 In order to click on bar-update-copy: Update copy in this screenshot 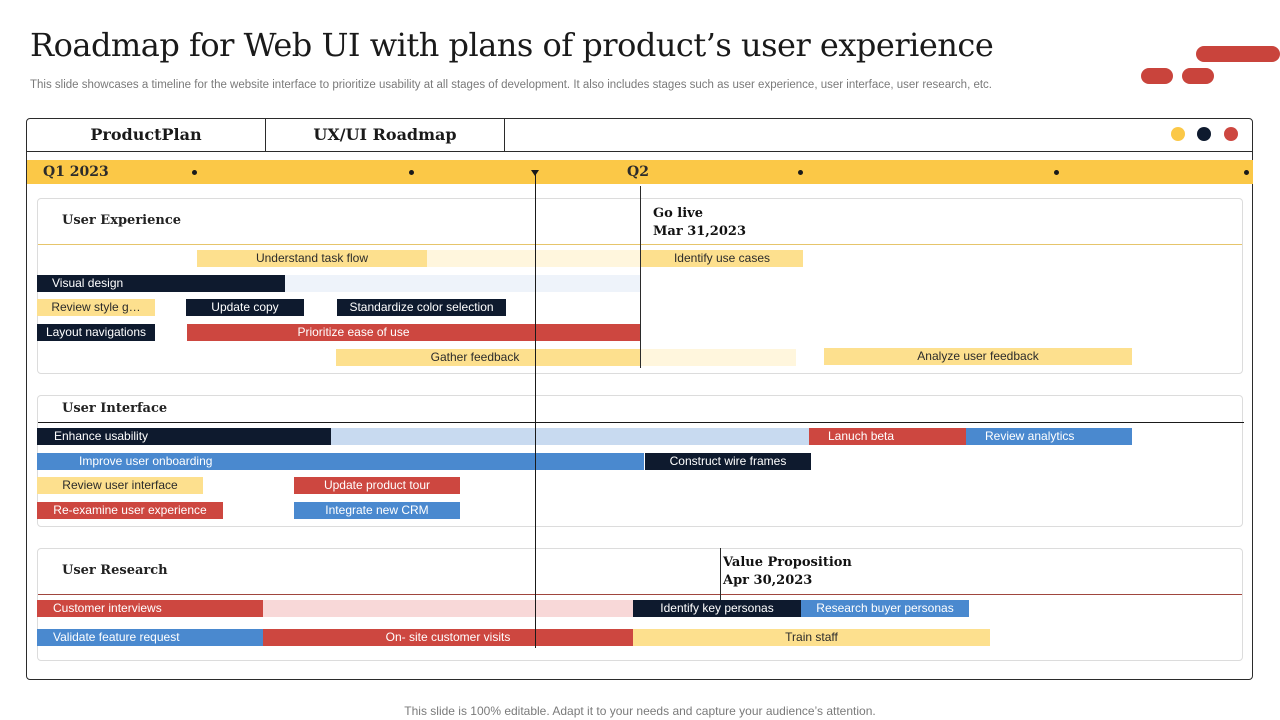, I will do `click(245, 307)`.